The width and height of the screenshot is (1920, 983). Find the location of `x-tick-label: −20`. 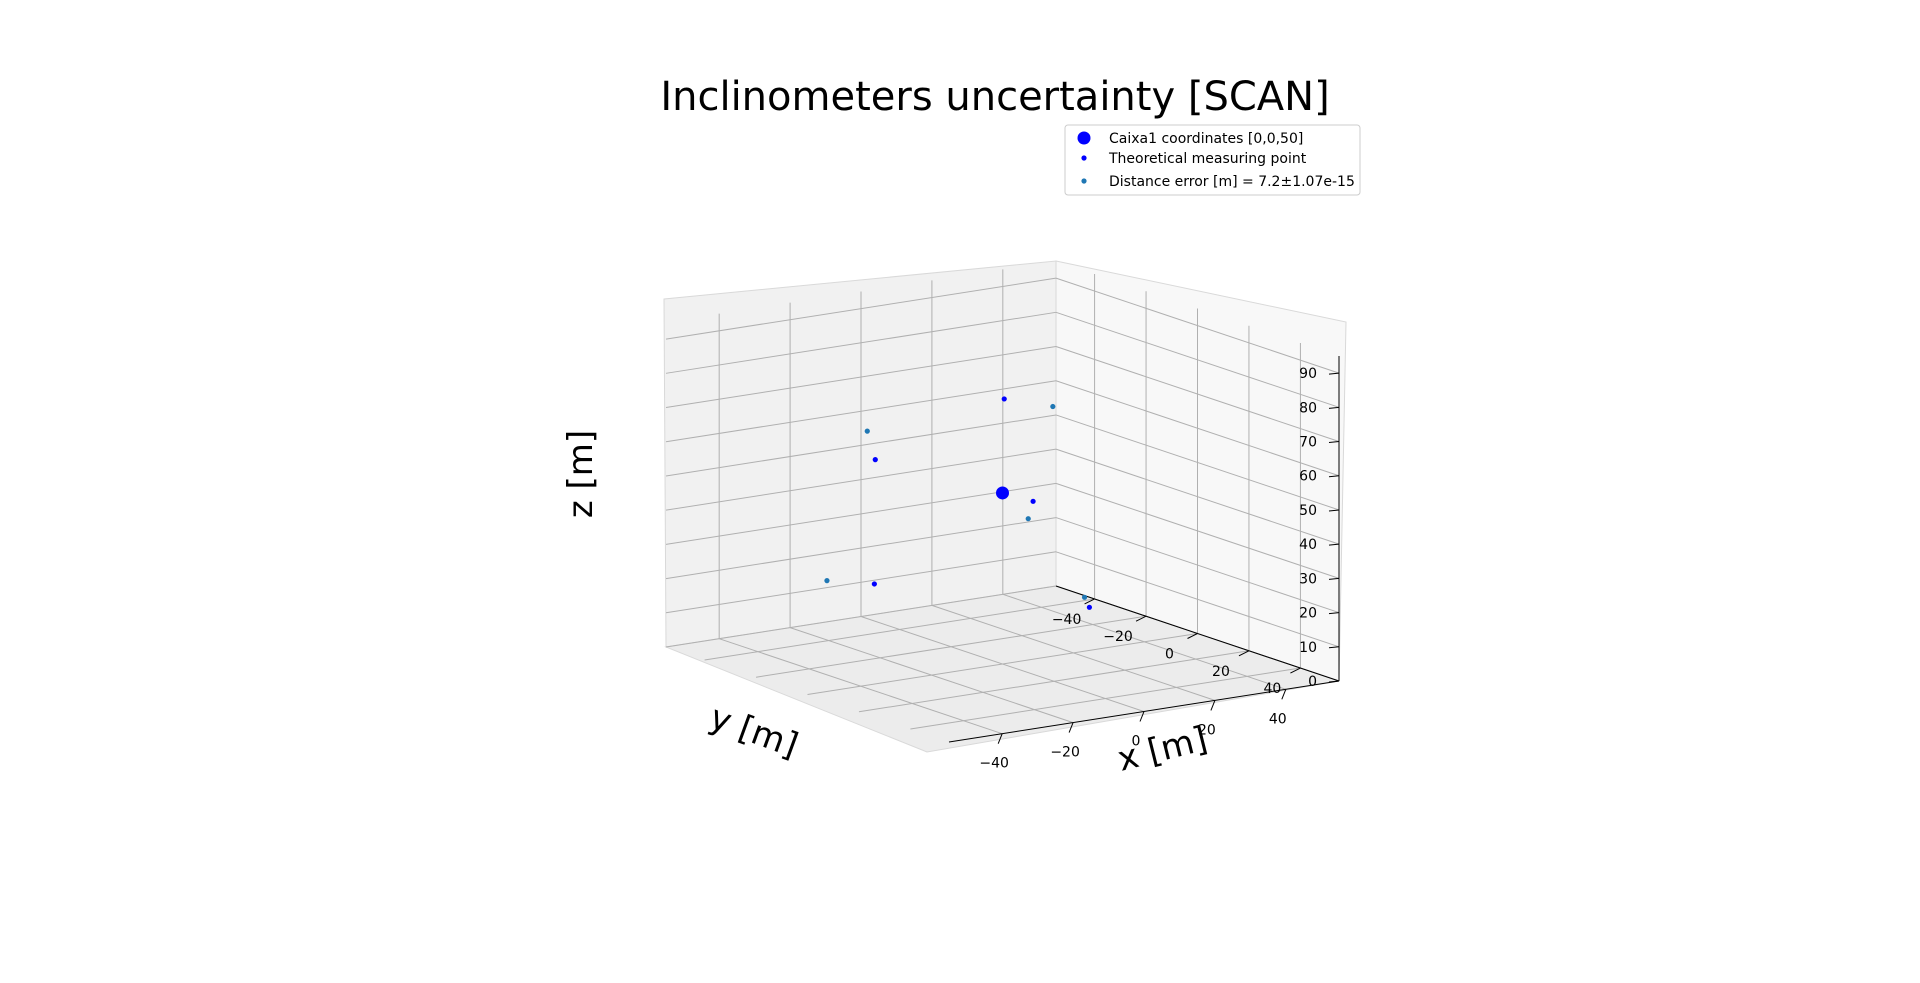

x-tick-label: −20 is located at coordinates (1065, 753).